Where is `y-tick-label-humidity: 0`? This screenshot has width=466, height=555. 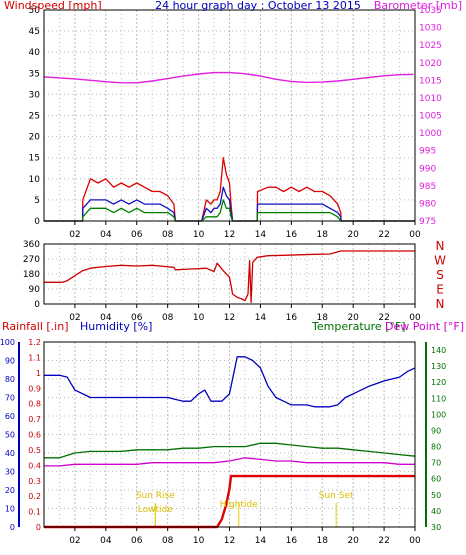
y-tick-label-humidity: 0 is located at coordinates (12, 527).